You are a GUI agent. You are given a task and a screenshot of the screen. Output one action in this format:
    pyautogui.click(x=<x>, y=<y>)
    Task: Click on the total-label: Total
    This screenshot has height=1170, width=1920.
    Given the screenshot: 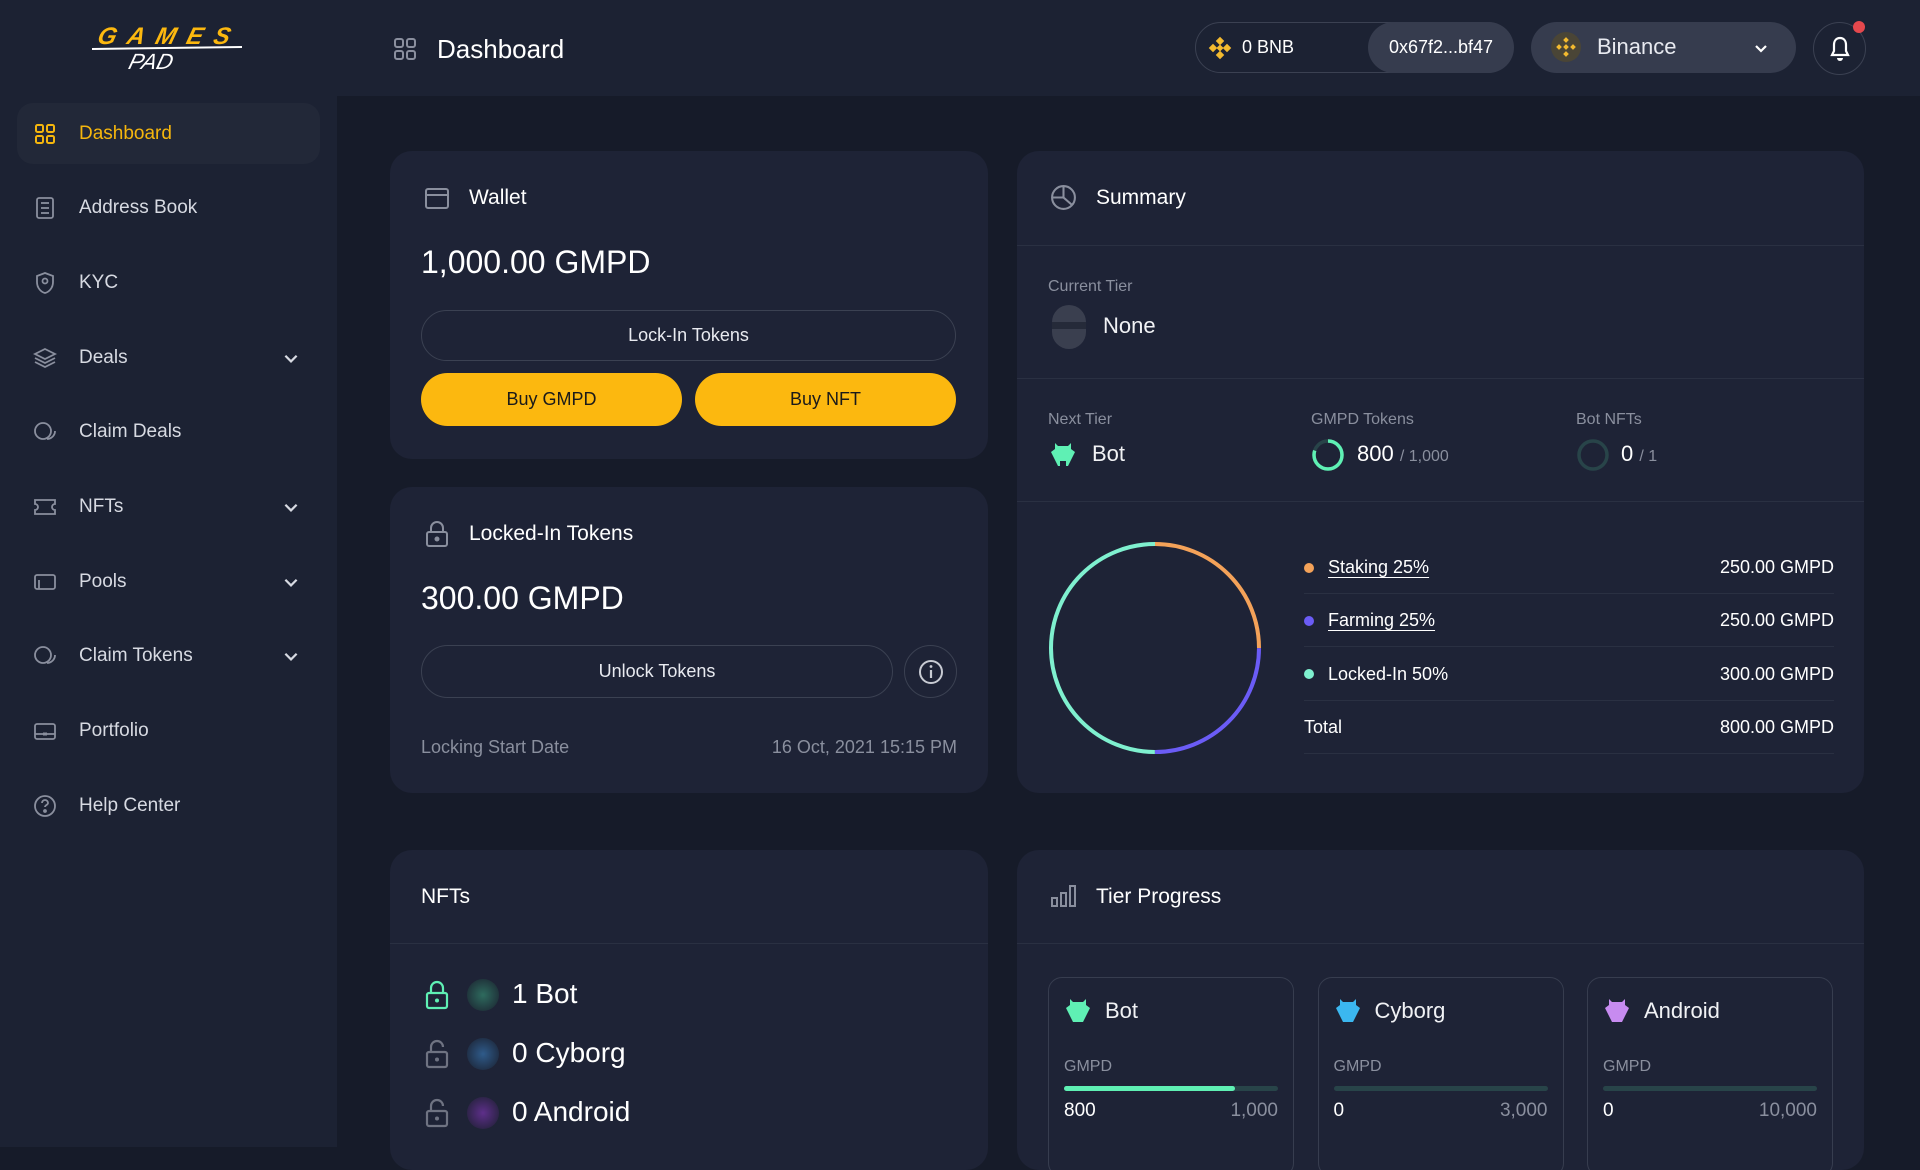 What is the action you would take?
    pyautogui.click(x=1323, y=726)
    